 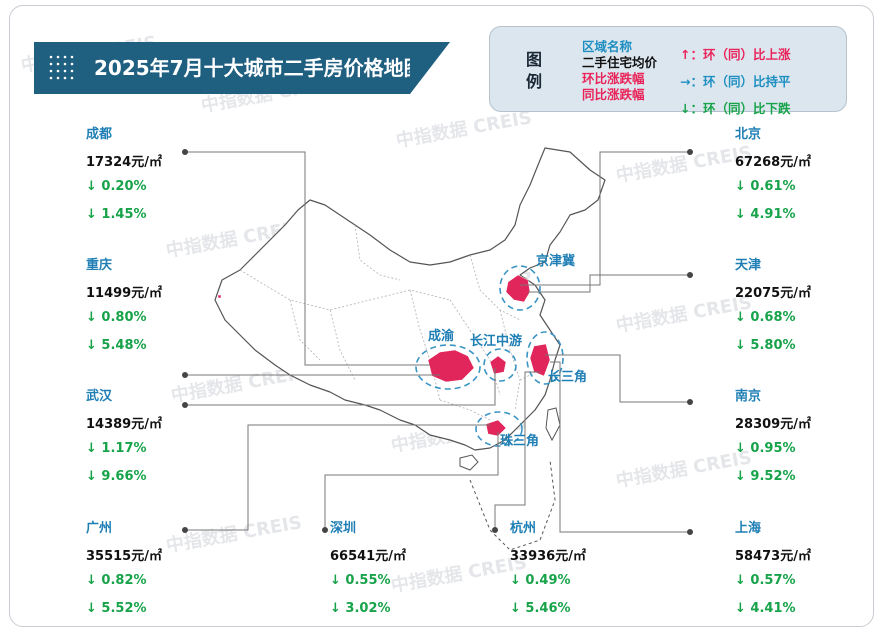 What do you see at coordinates (553, 424) in the screenshot?
I see `taiwan-island` at bounding box center [553, 424].